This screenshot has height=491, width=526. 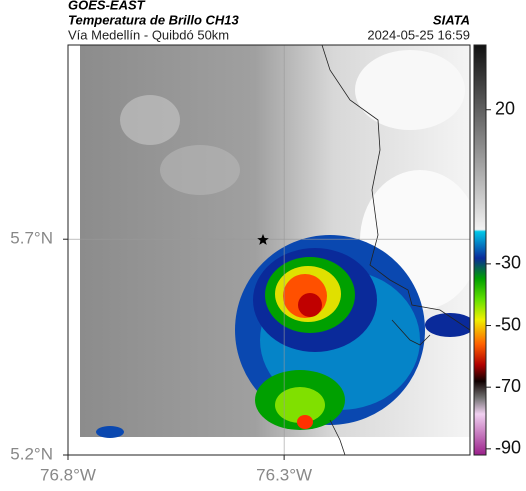 What do you see at coordinates (68, 474) in the screenshot?
I see `x-tick-label: 76.8°W` at bounding box center [68, 474].